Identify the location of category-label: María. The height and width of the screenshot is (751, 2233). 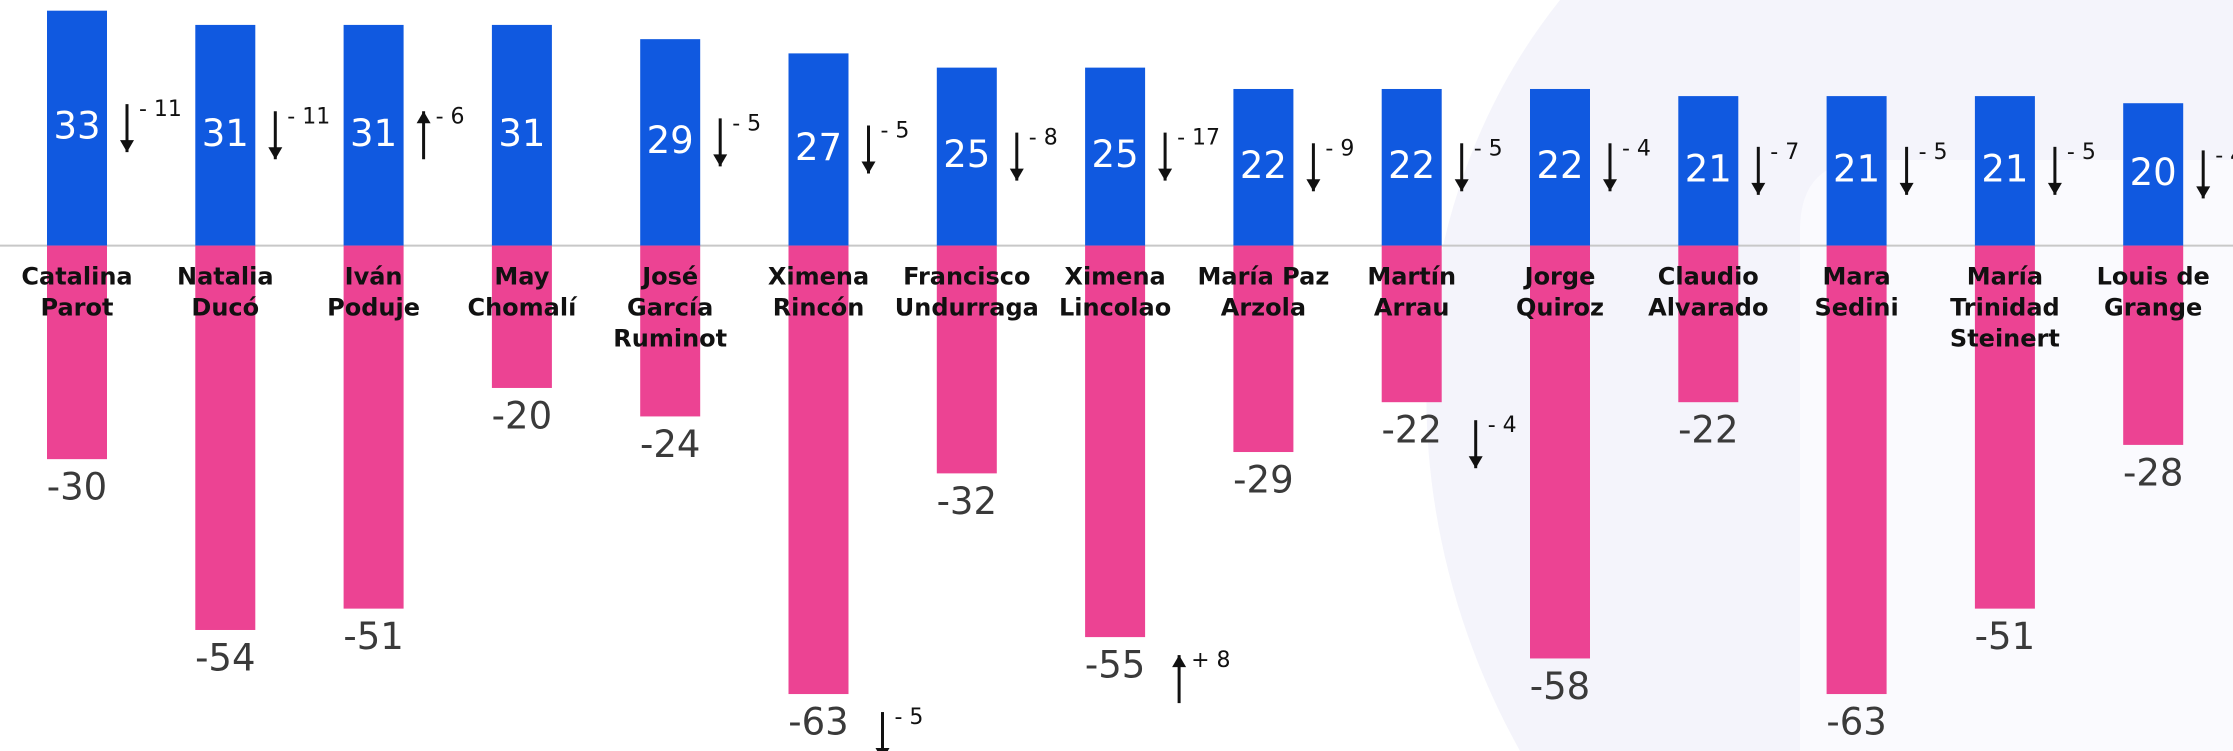
(2005, 277).